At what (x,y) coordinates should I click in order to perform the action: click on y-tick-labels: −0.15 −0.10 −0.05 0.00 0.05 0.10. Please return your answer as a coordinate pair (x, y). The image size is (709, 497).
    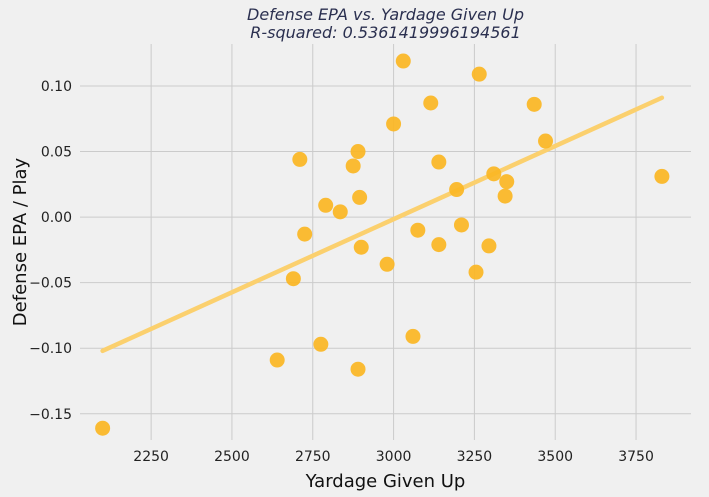
    Looking at the image, I should click on (50, 251).